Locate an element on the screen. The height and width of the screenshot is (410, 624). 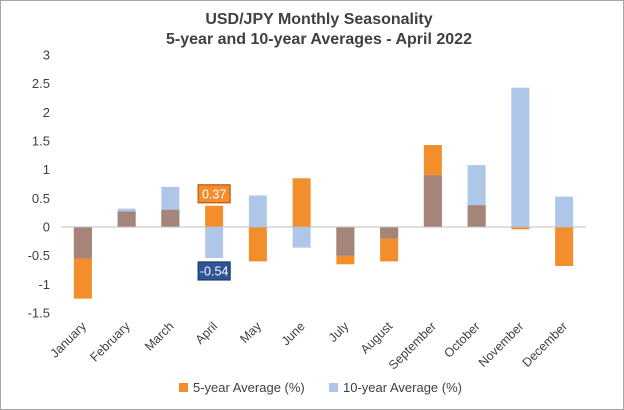
callout-label: -0.54 is located at coordinates (214, 271).